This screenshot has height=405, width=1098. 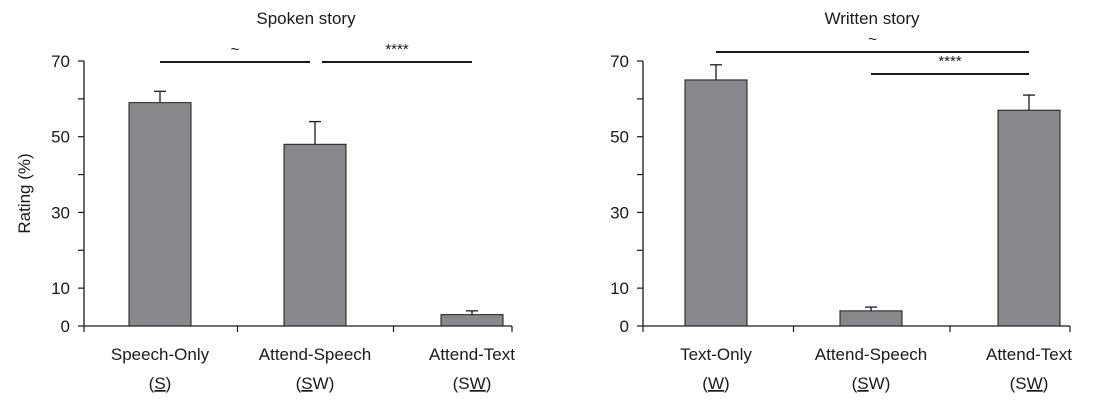 What do you see at coordinates (306, 18) in the screenshot?
I see `chart-title: Spoken story` at bounding box center [306, 18].